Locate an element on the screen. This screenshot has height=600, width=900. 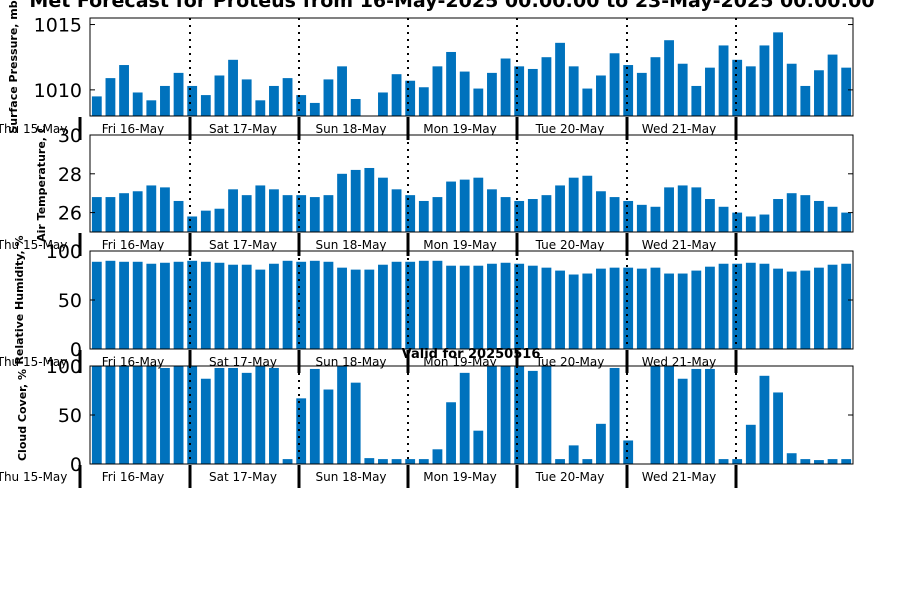
y-tick-label: 1010 is located at coordinates (58, 91).